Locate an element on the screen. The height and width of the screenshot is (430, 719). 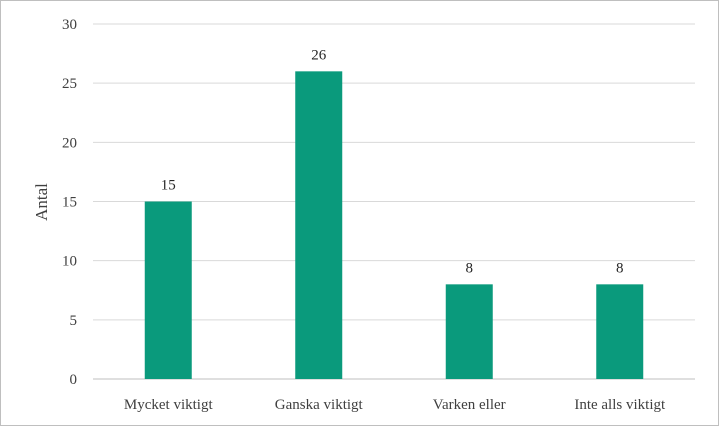
y-tick-label: 25 is located at coordinates (69, 84).